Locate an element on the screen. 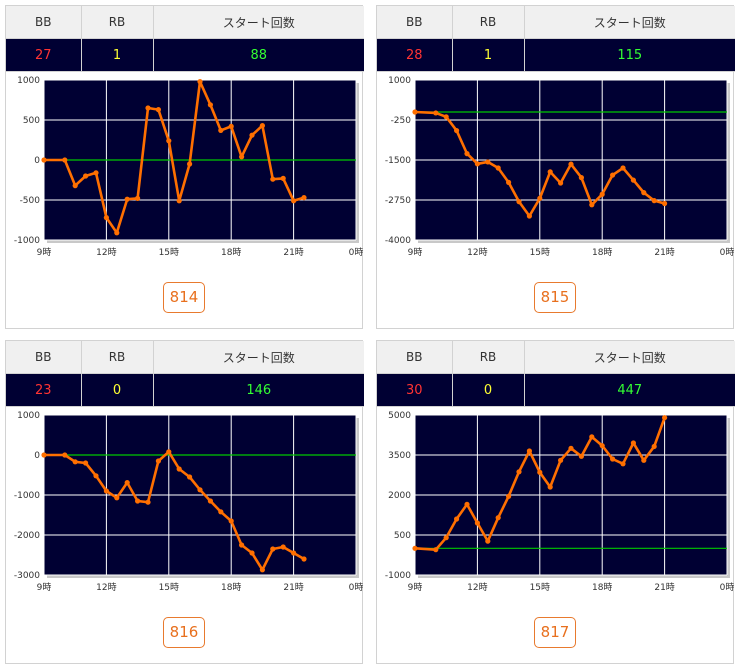 This screenshot has height=667, width=740. y-tick-label: -1500 is located at coordinates (398, 161).